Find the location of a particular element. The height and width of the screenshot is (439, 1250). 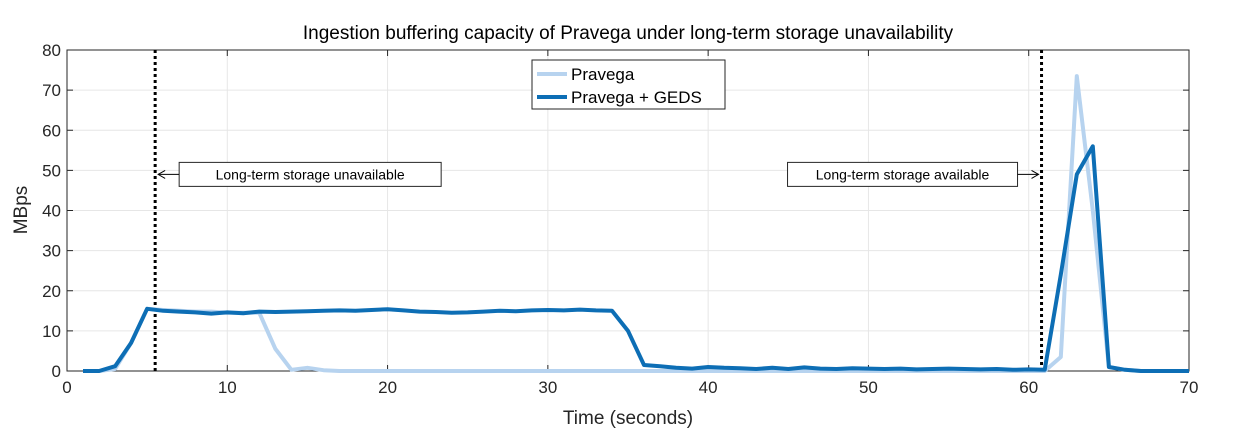

y-tick-label: 60 is located at coordinates (51, 130).